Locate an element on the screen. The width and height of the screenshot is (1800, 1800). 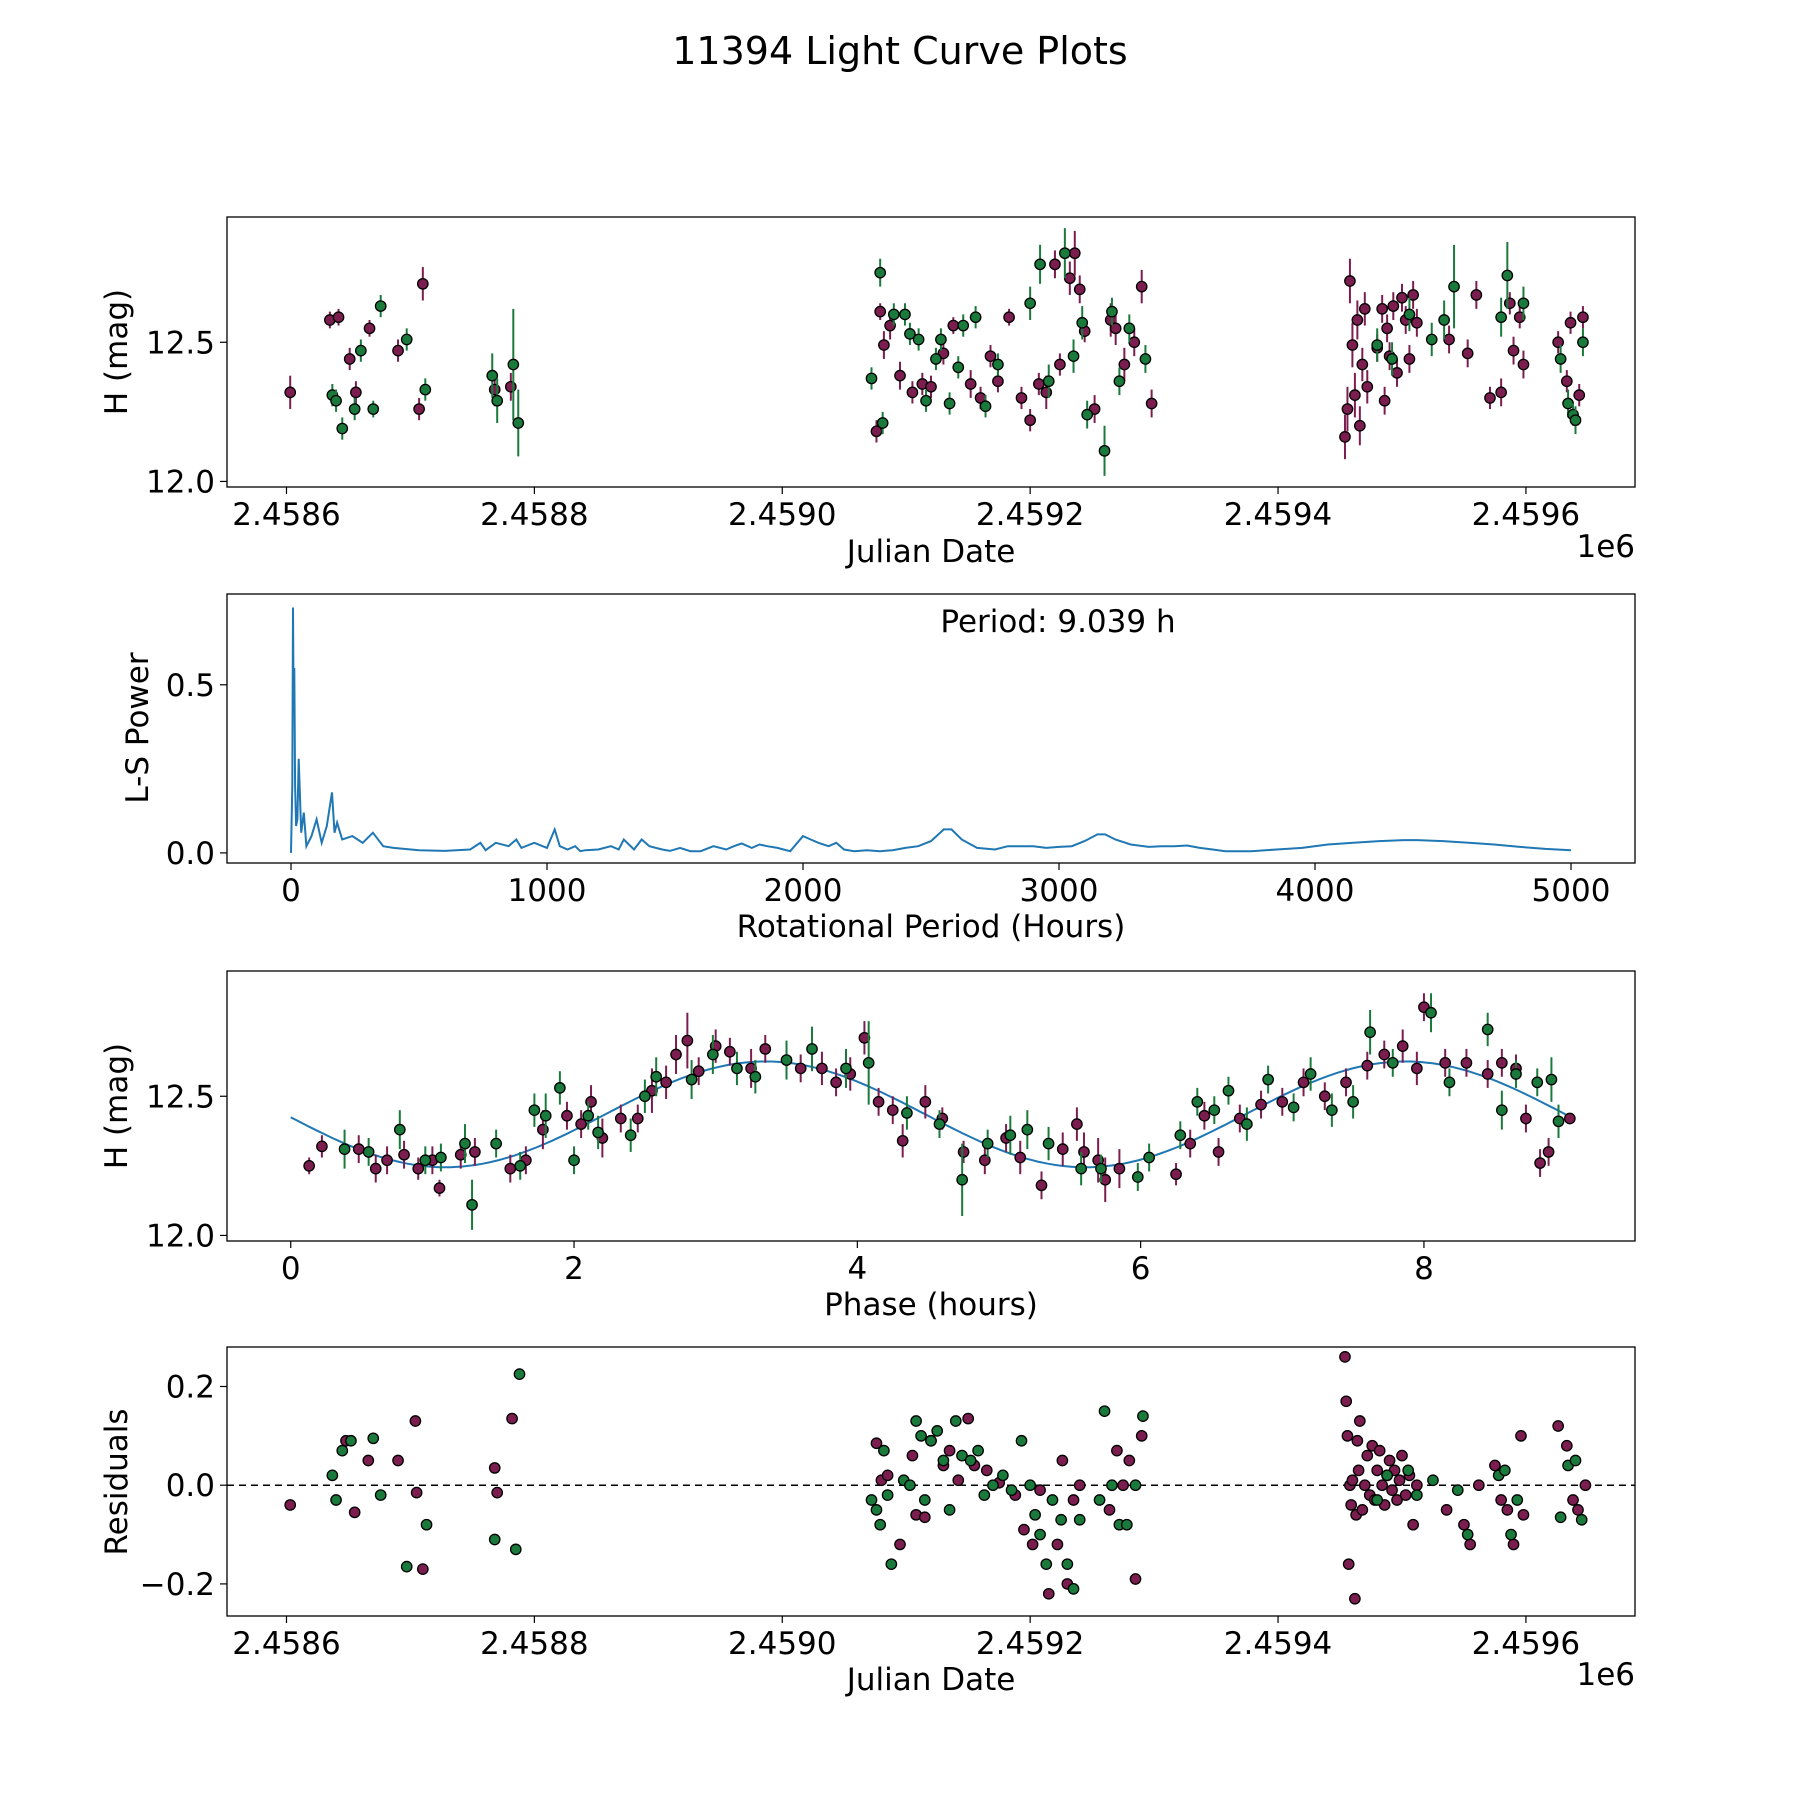
residuals-xtick-label: 2.4596 is located at coordinates (1526, 1644).